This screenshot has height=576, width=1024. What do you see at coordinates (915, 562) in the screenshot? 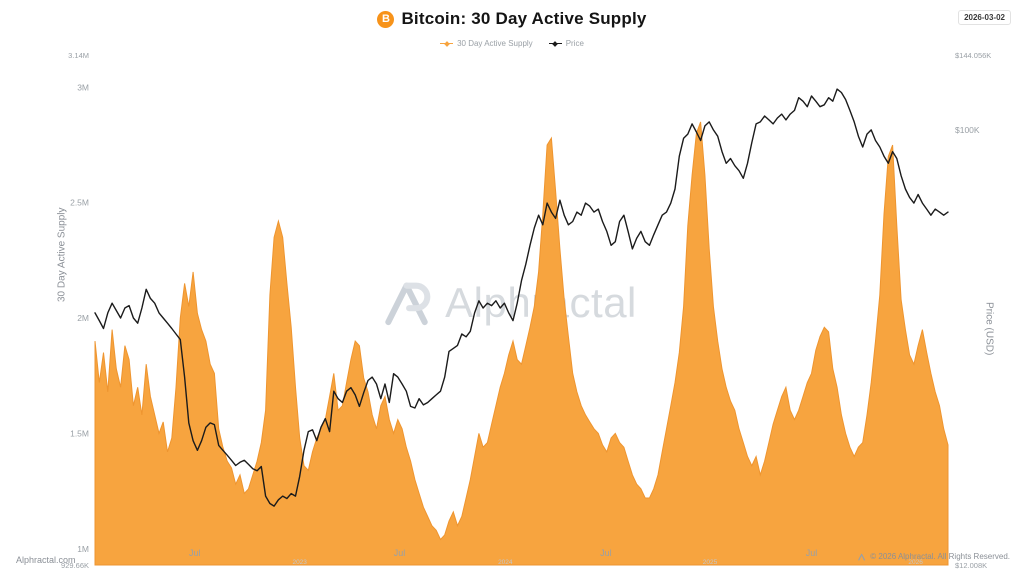
I see `x-axis-year-label: 2026` at bounding box center [915, 562].